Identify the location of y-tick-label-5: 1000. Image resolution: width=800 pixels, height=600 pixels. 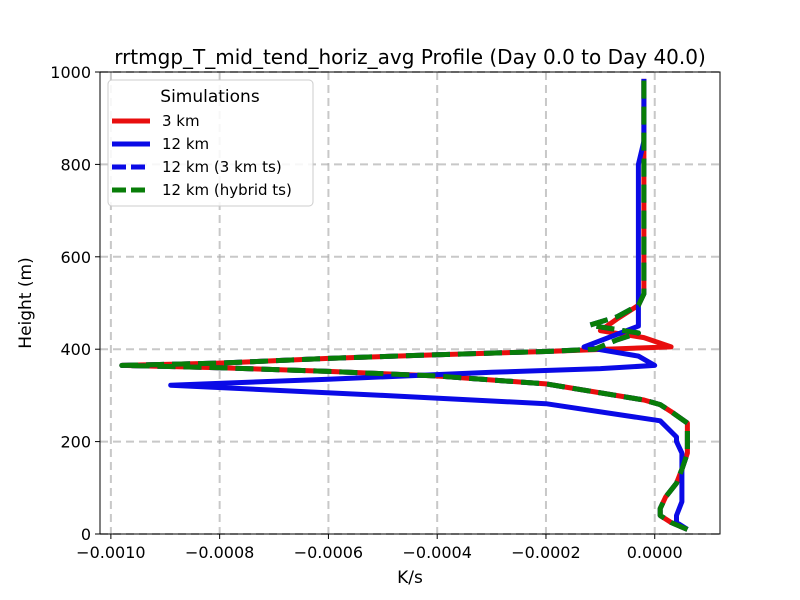
(70, 72).